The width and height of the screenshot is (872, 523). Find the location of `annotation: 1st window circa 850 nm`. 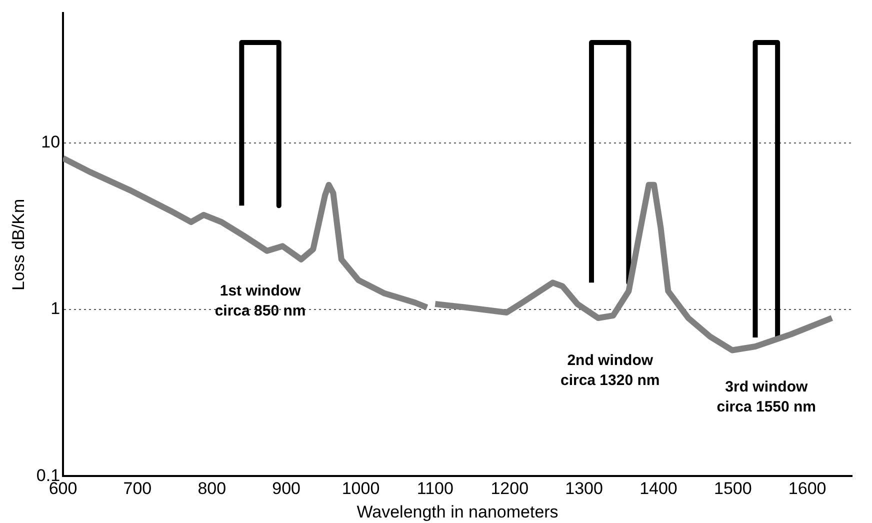

annotation: 1st window circa 850 nm is located at coordinates (260, 301).